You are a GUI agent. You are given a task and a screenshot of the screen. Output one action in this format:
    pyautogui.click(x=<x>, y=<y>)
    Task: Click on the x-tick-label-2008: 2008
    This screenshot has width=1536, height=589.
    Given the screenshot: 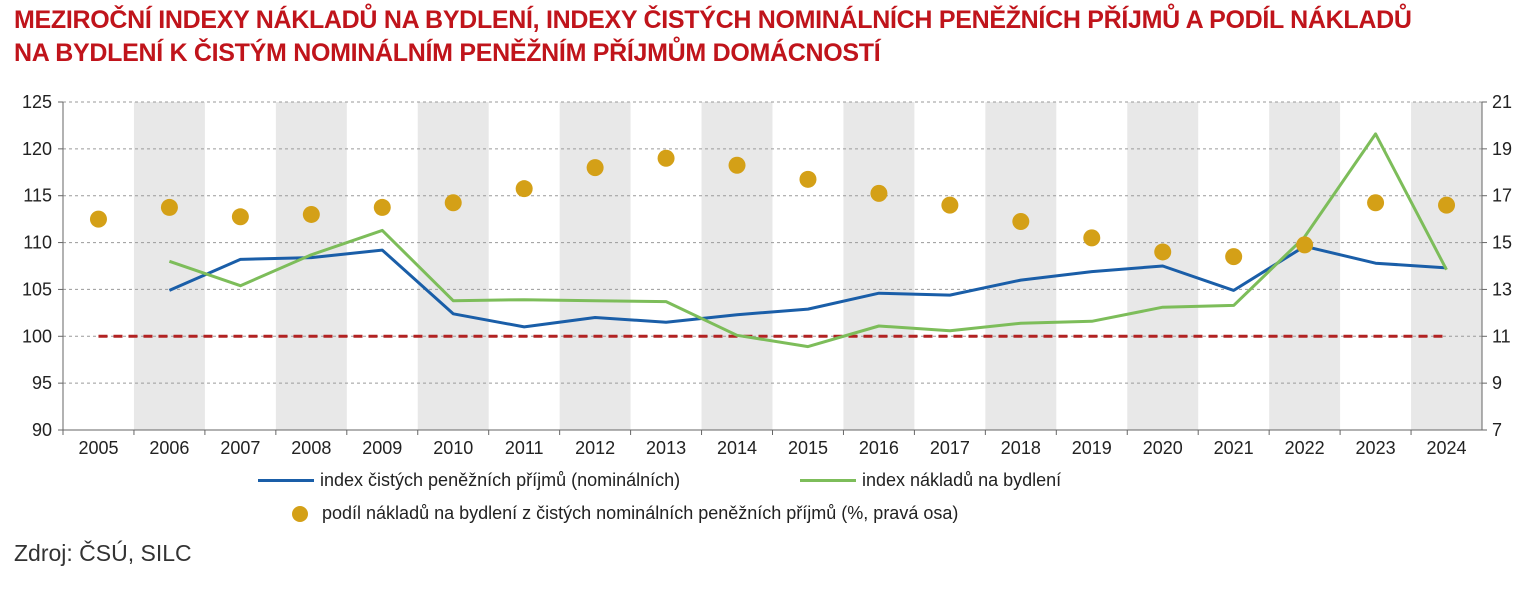 What is the action you would take?
    pyautogui.click(x=311, y=448)
    